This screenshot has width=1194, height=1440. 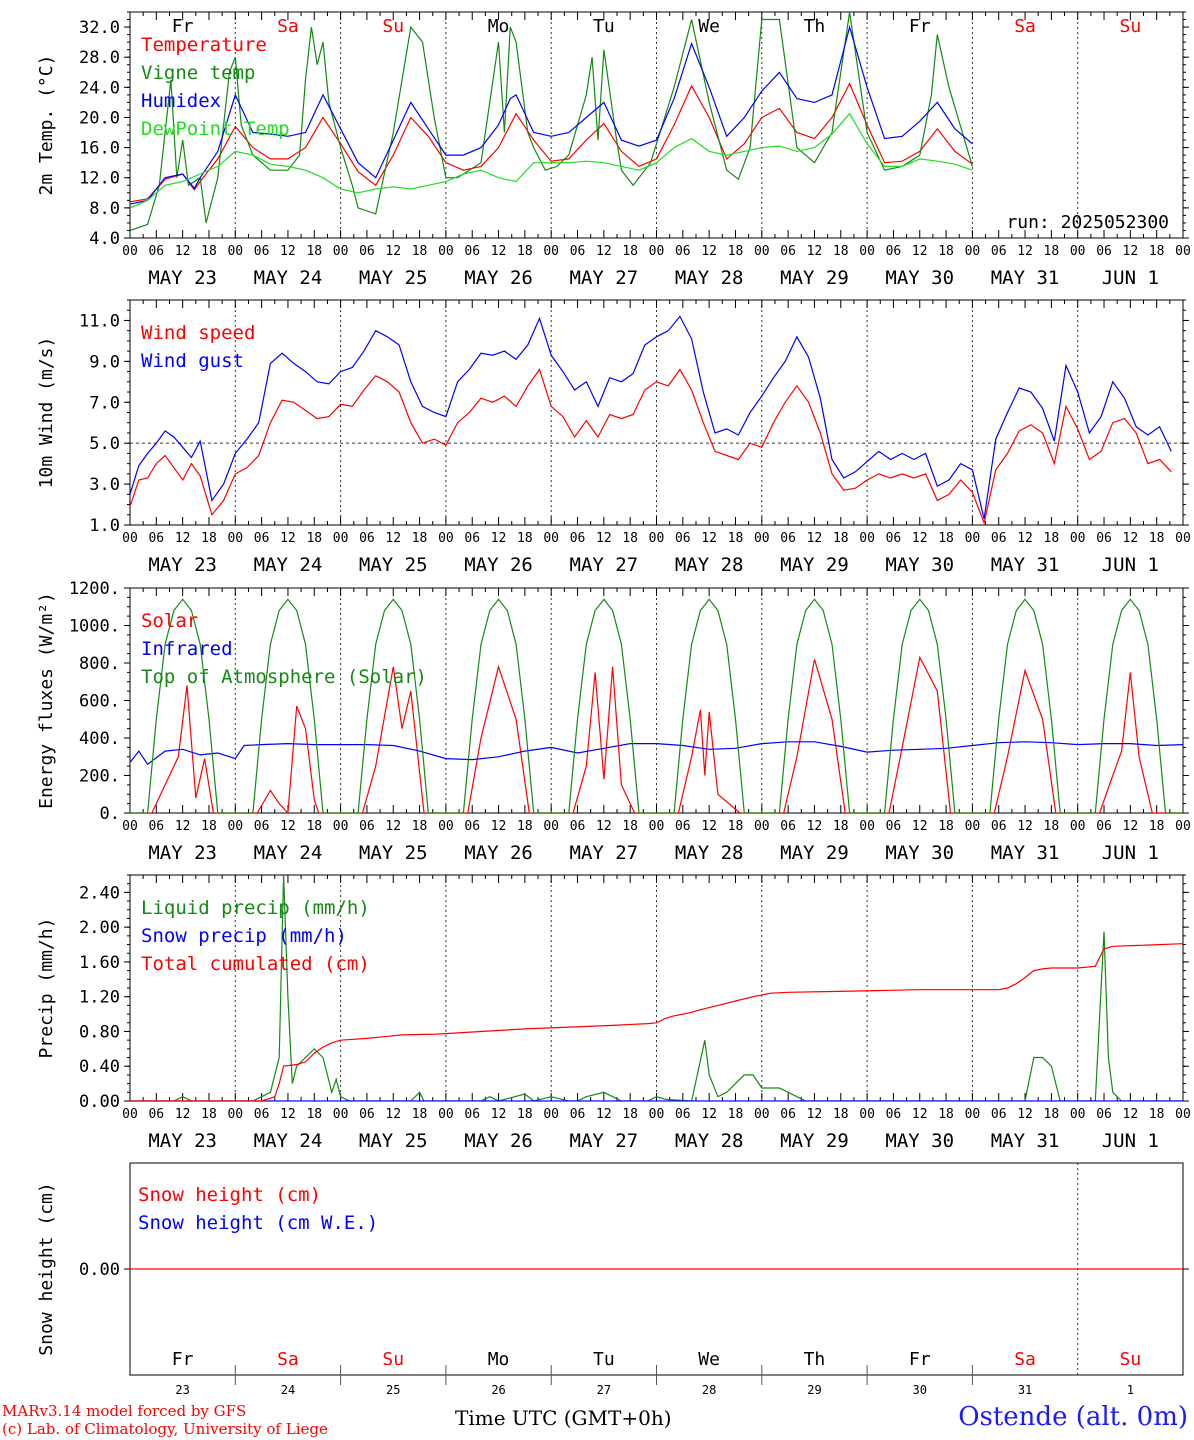 I want to click on legend-entry: Wind speed, so click(x=198, y=333).